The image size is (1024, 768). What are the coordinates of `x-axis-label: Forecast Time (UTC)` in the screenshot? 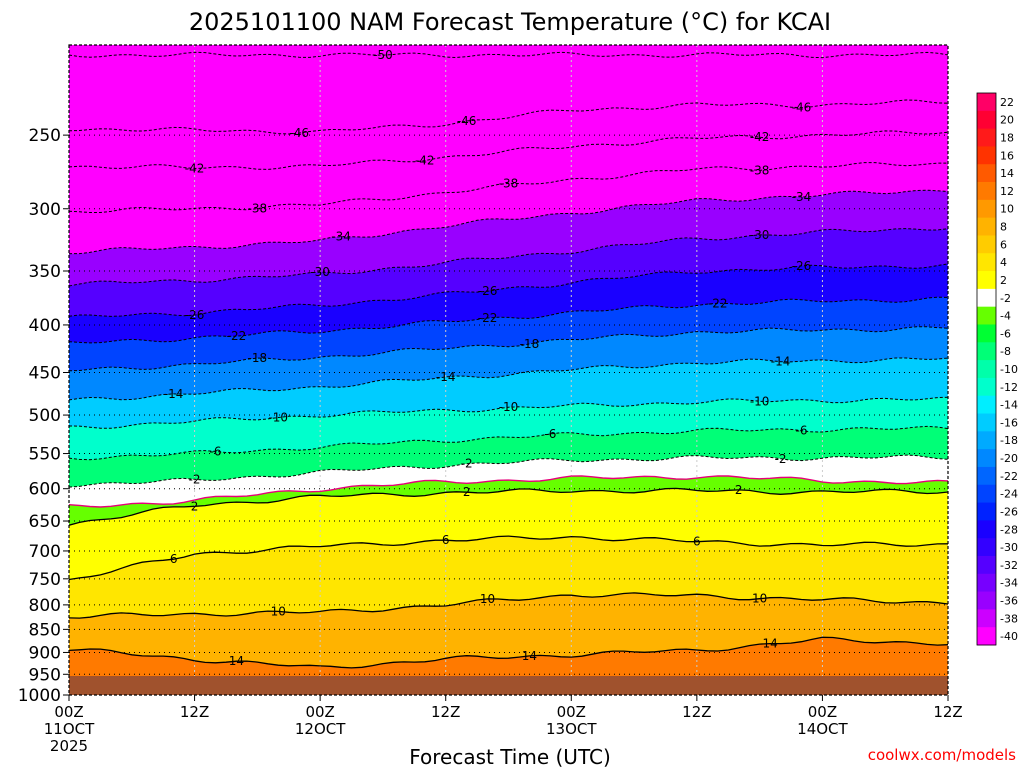 It's located at (510, 756).